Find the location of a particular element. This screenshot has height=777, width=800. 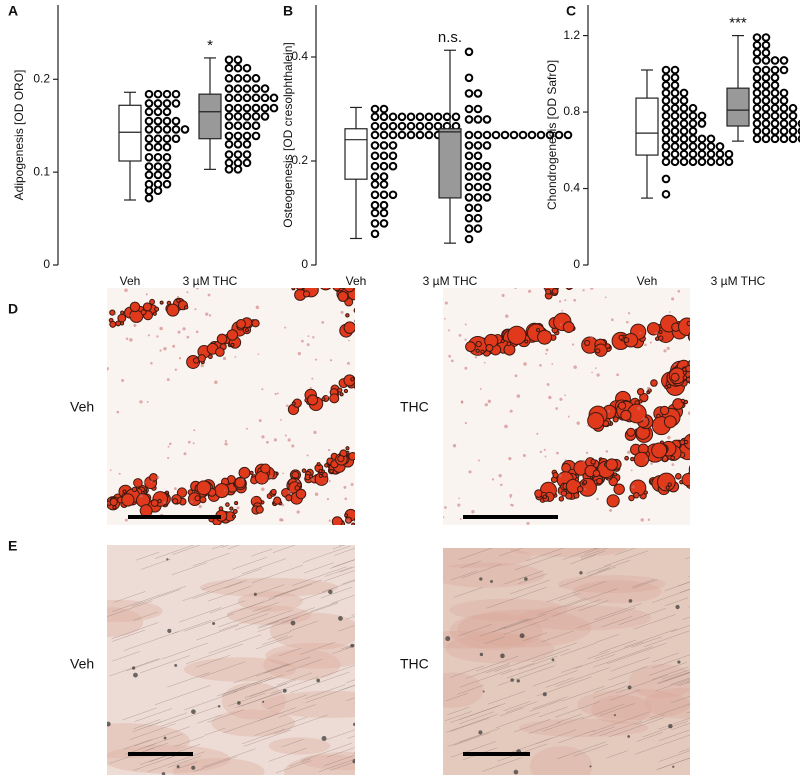

micrograph is located at coordinates (590, 400).